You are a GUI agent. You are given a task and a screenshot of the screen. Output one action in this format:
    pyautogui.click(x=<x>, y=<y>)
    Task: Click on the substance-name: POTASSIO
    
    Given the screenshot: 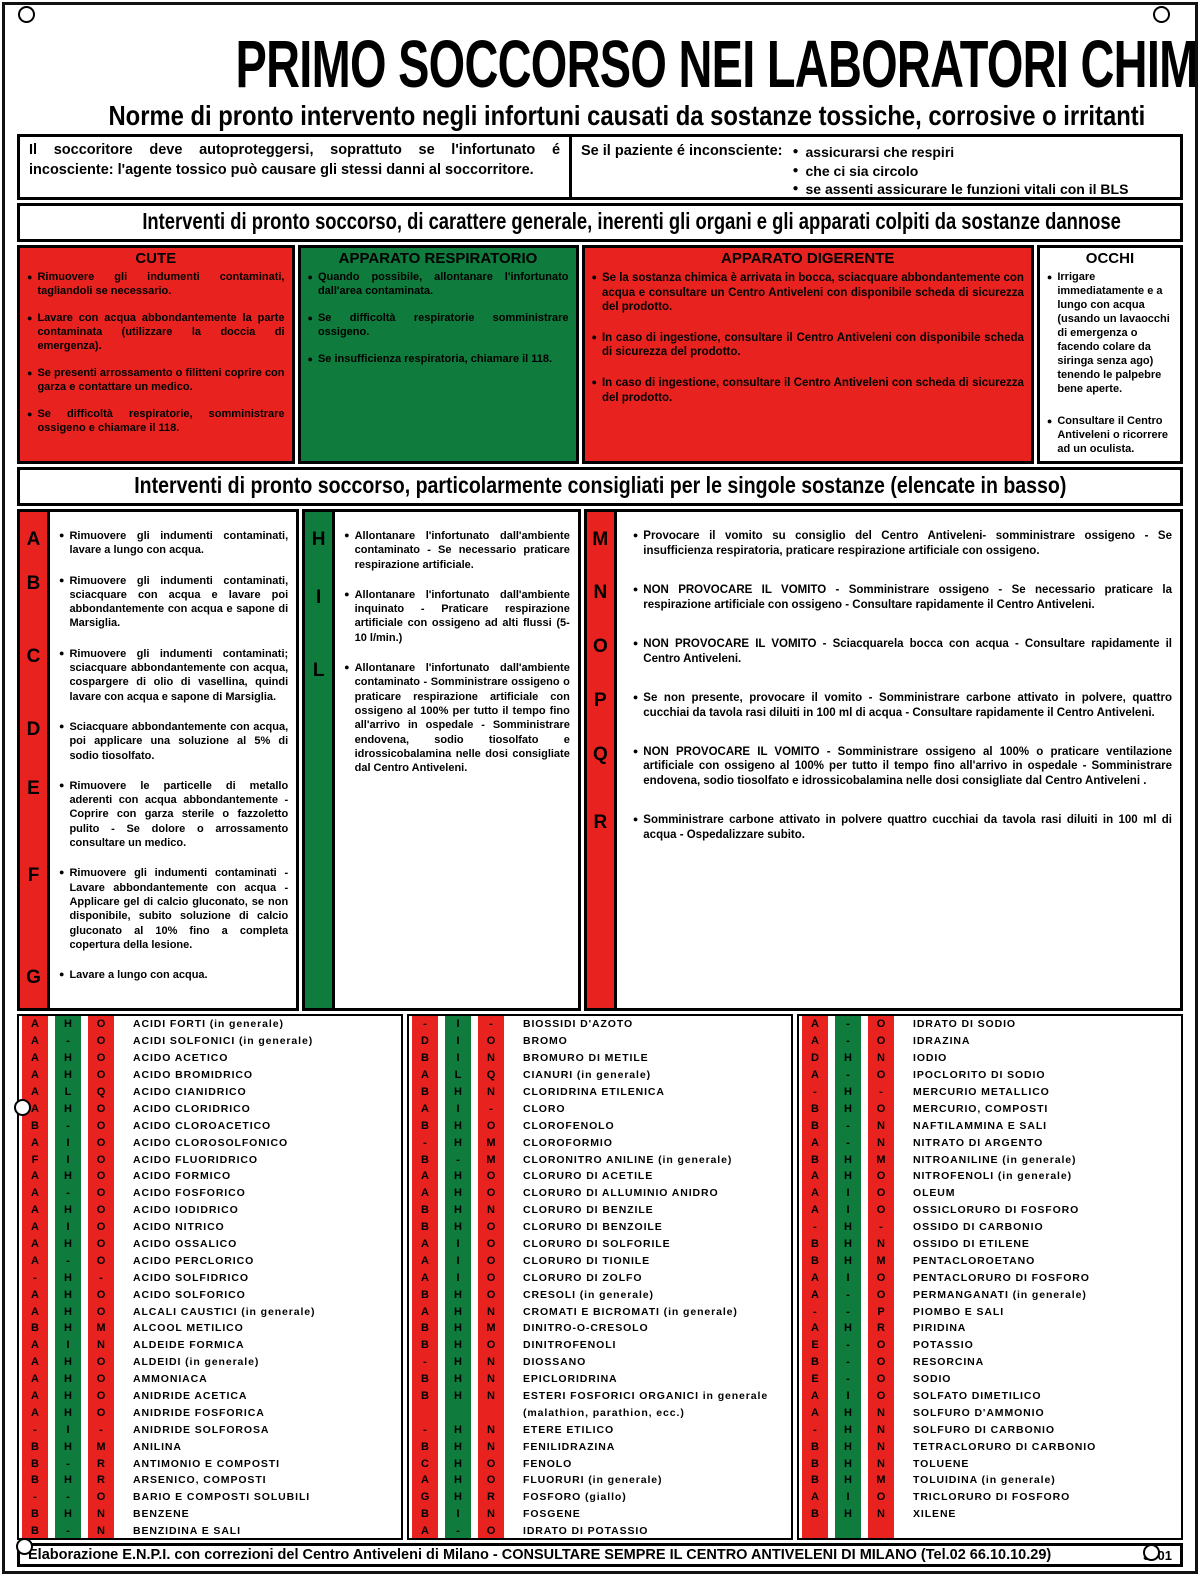 What is the action you would take?
    pyautogui.click(x=943, y=1345)
    